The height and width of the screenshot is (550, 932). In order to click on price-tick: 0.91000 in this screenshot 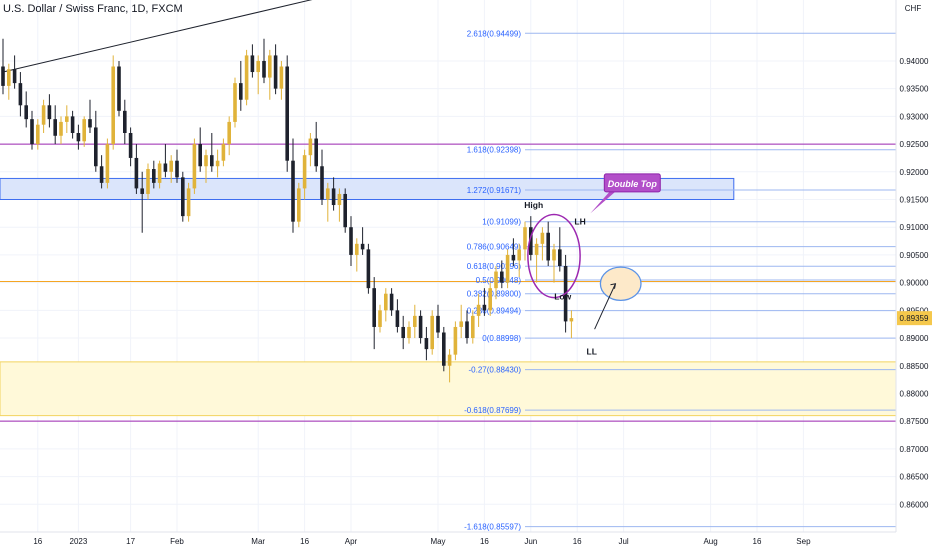, I will do `click(914, 227)`.